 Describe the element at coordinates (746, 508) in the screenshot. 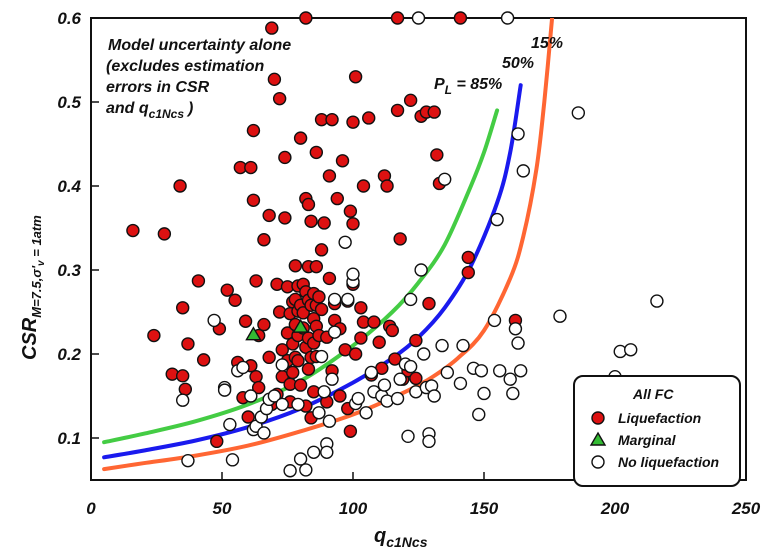

I see `x-tick-label: 250` at that location.